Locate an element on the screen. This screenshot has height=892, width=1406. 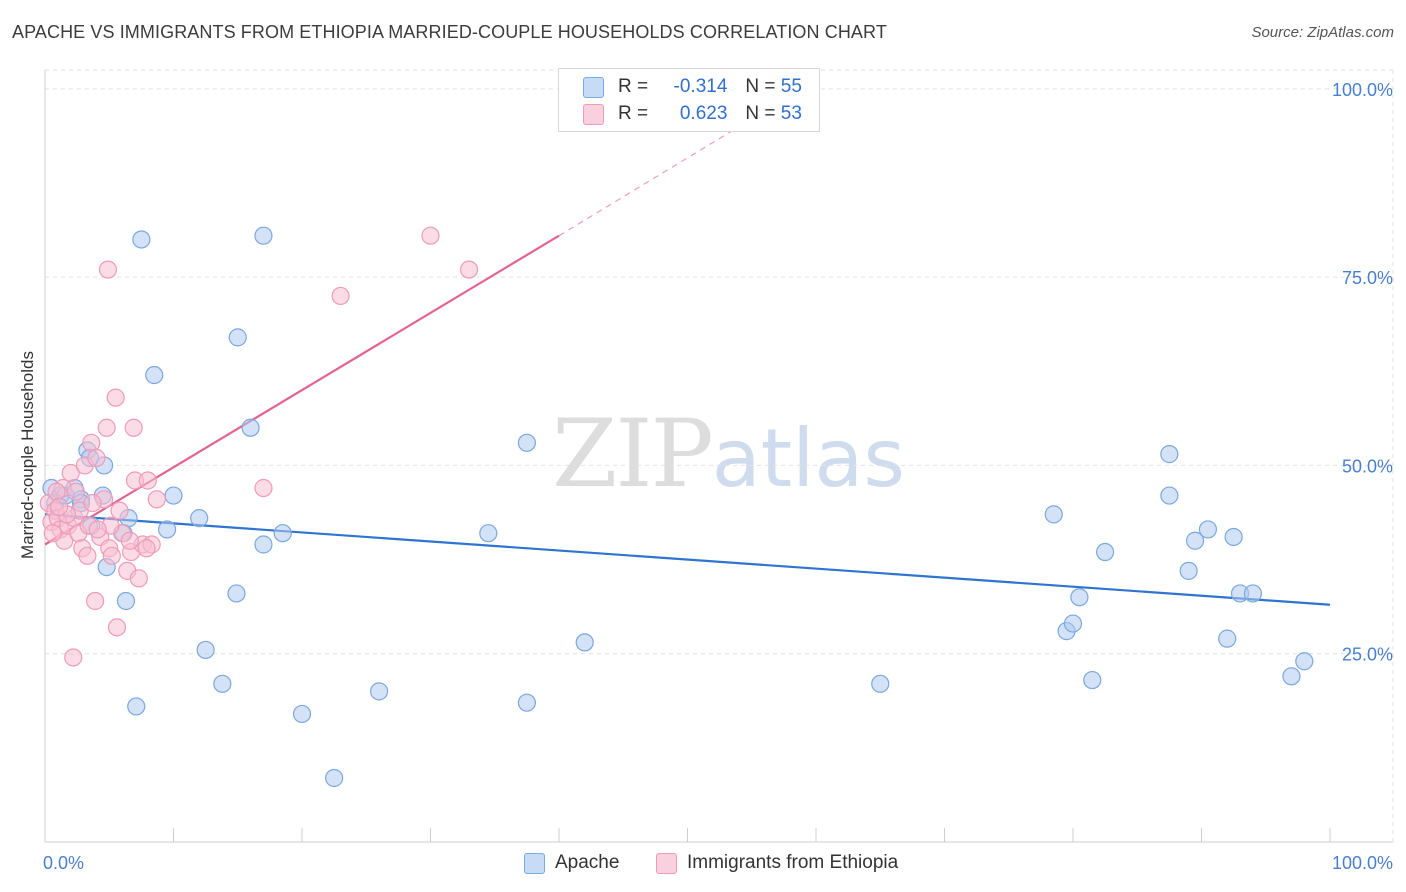
correlation-legend: R = -0.314 N = 55 R = 0.623 N = 53 is located at coordinates (689, 100).